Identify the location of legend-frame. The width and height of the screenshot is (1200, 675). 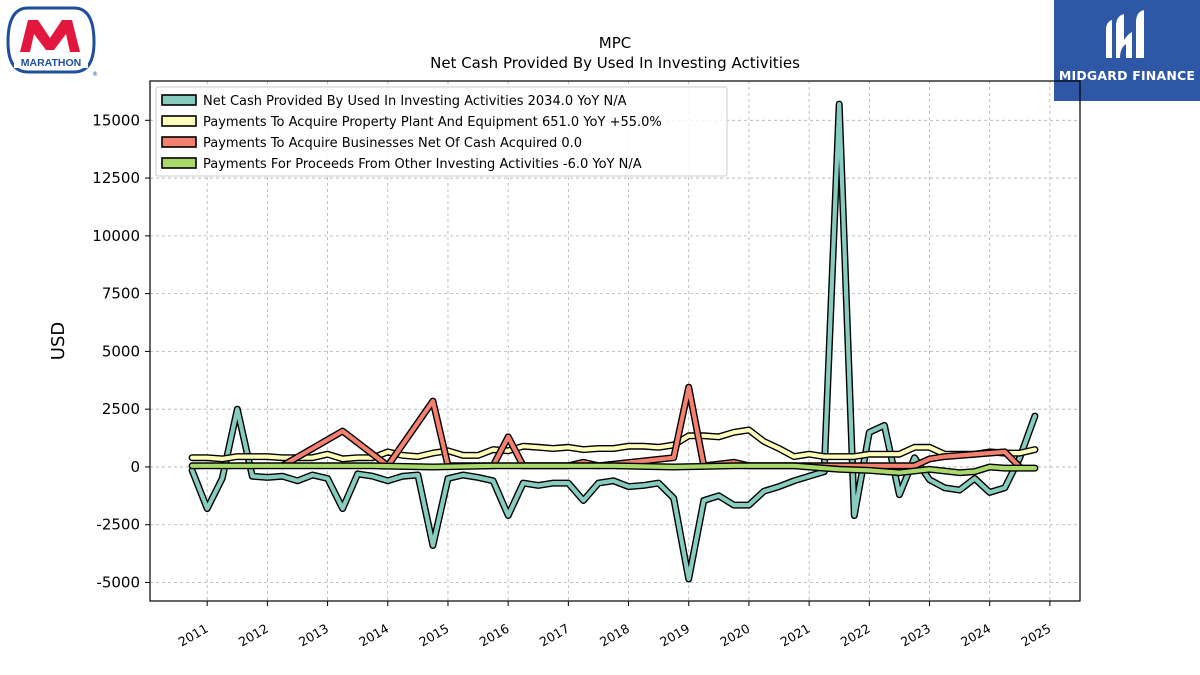
(441, 131).